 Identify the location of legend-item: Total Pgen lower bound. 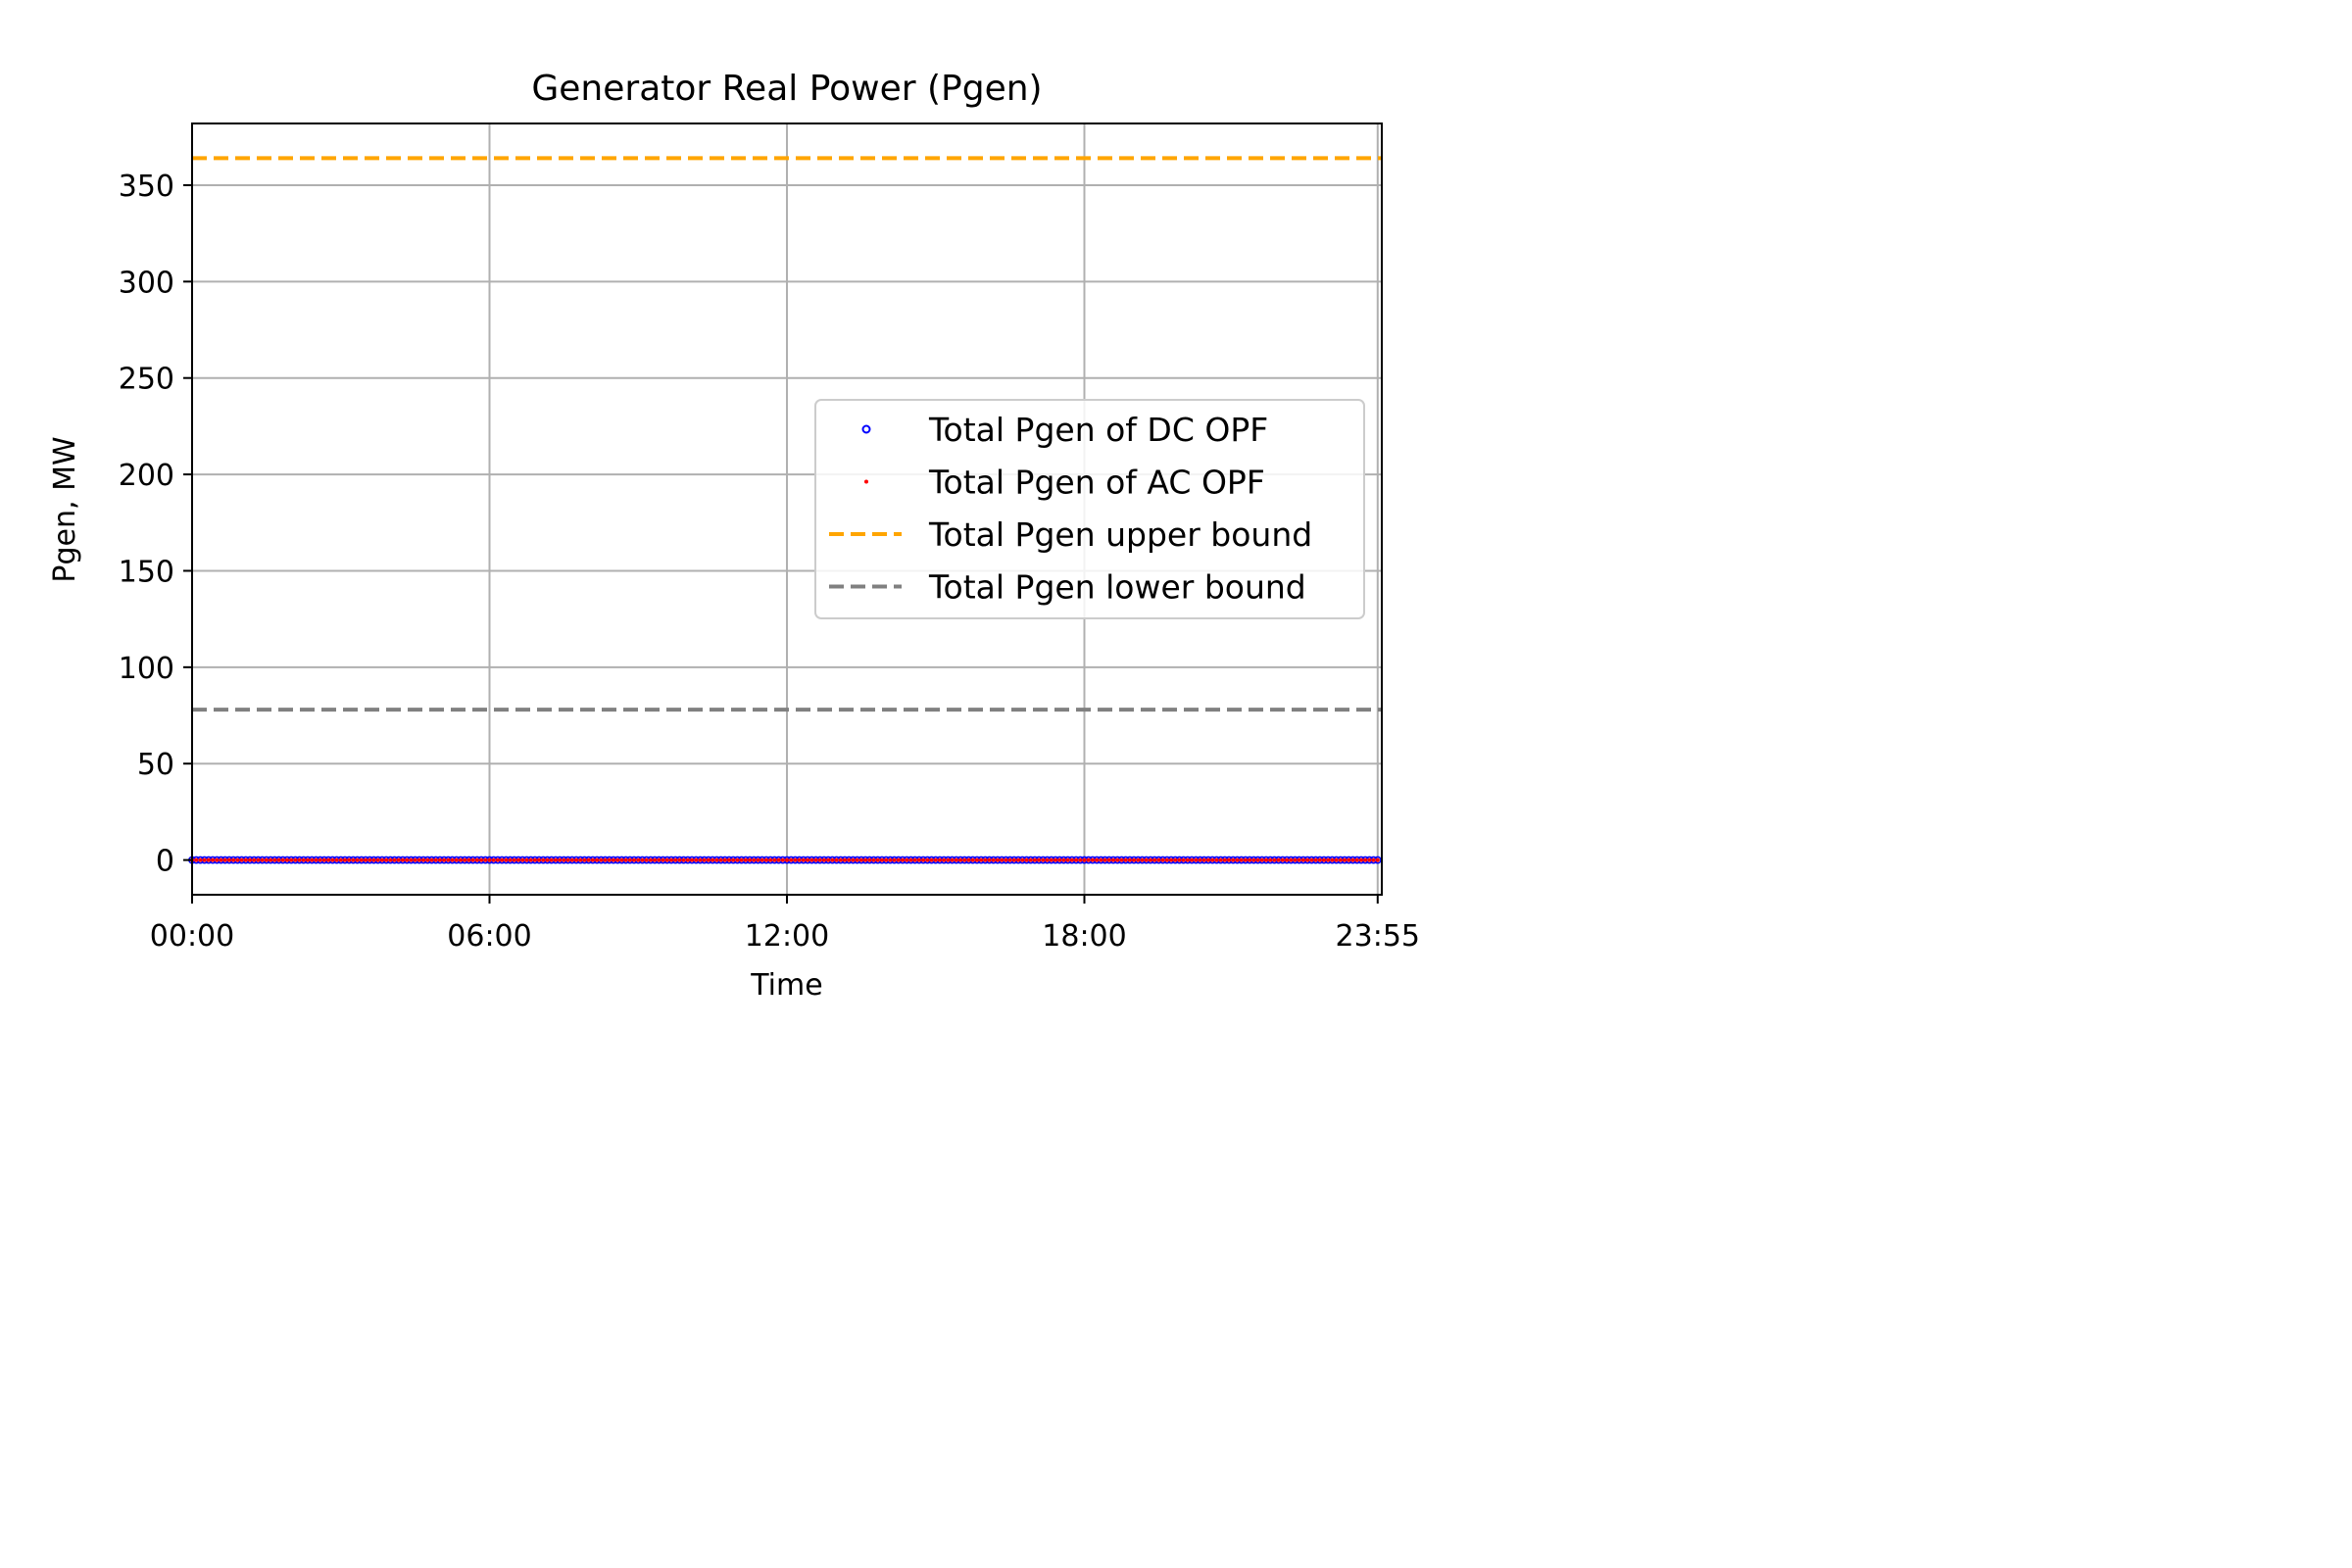
(1067, 587).